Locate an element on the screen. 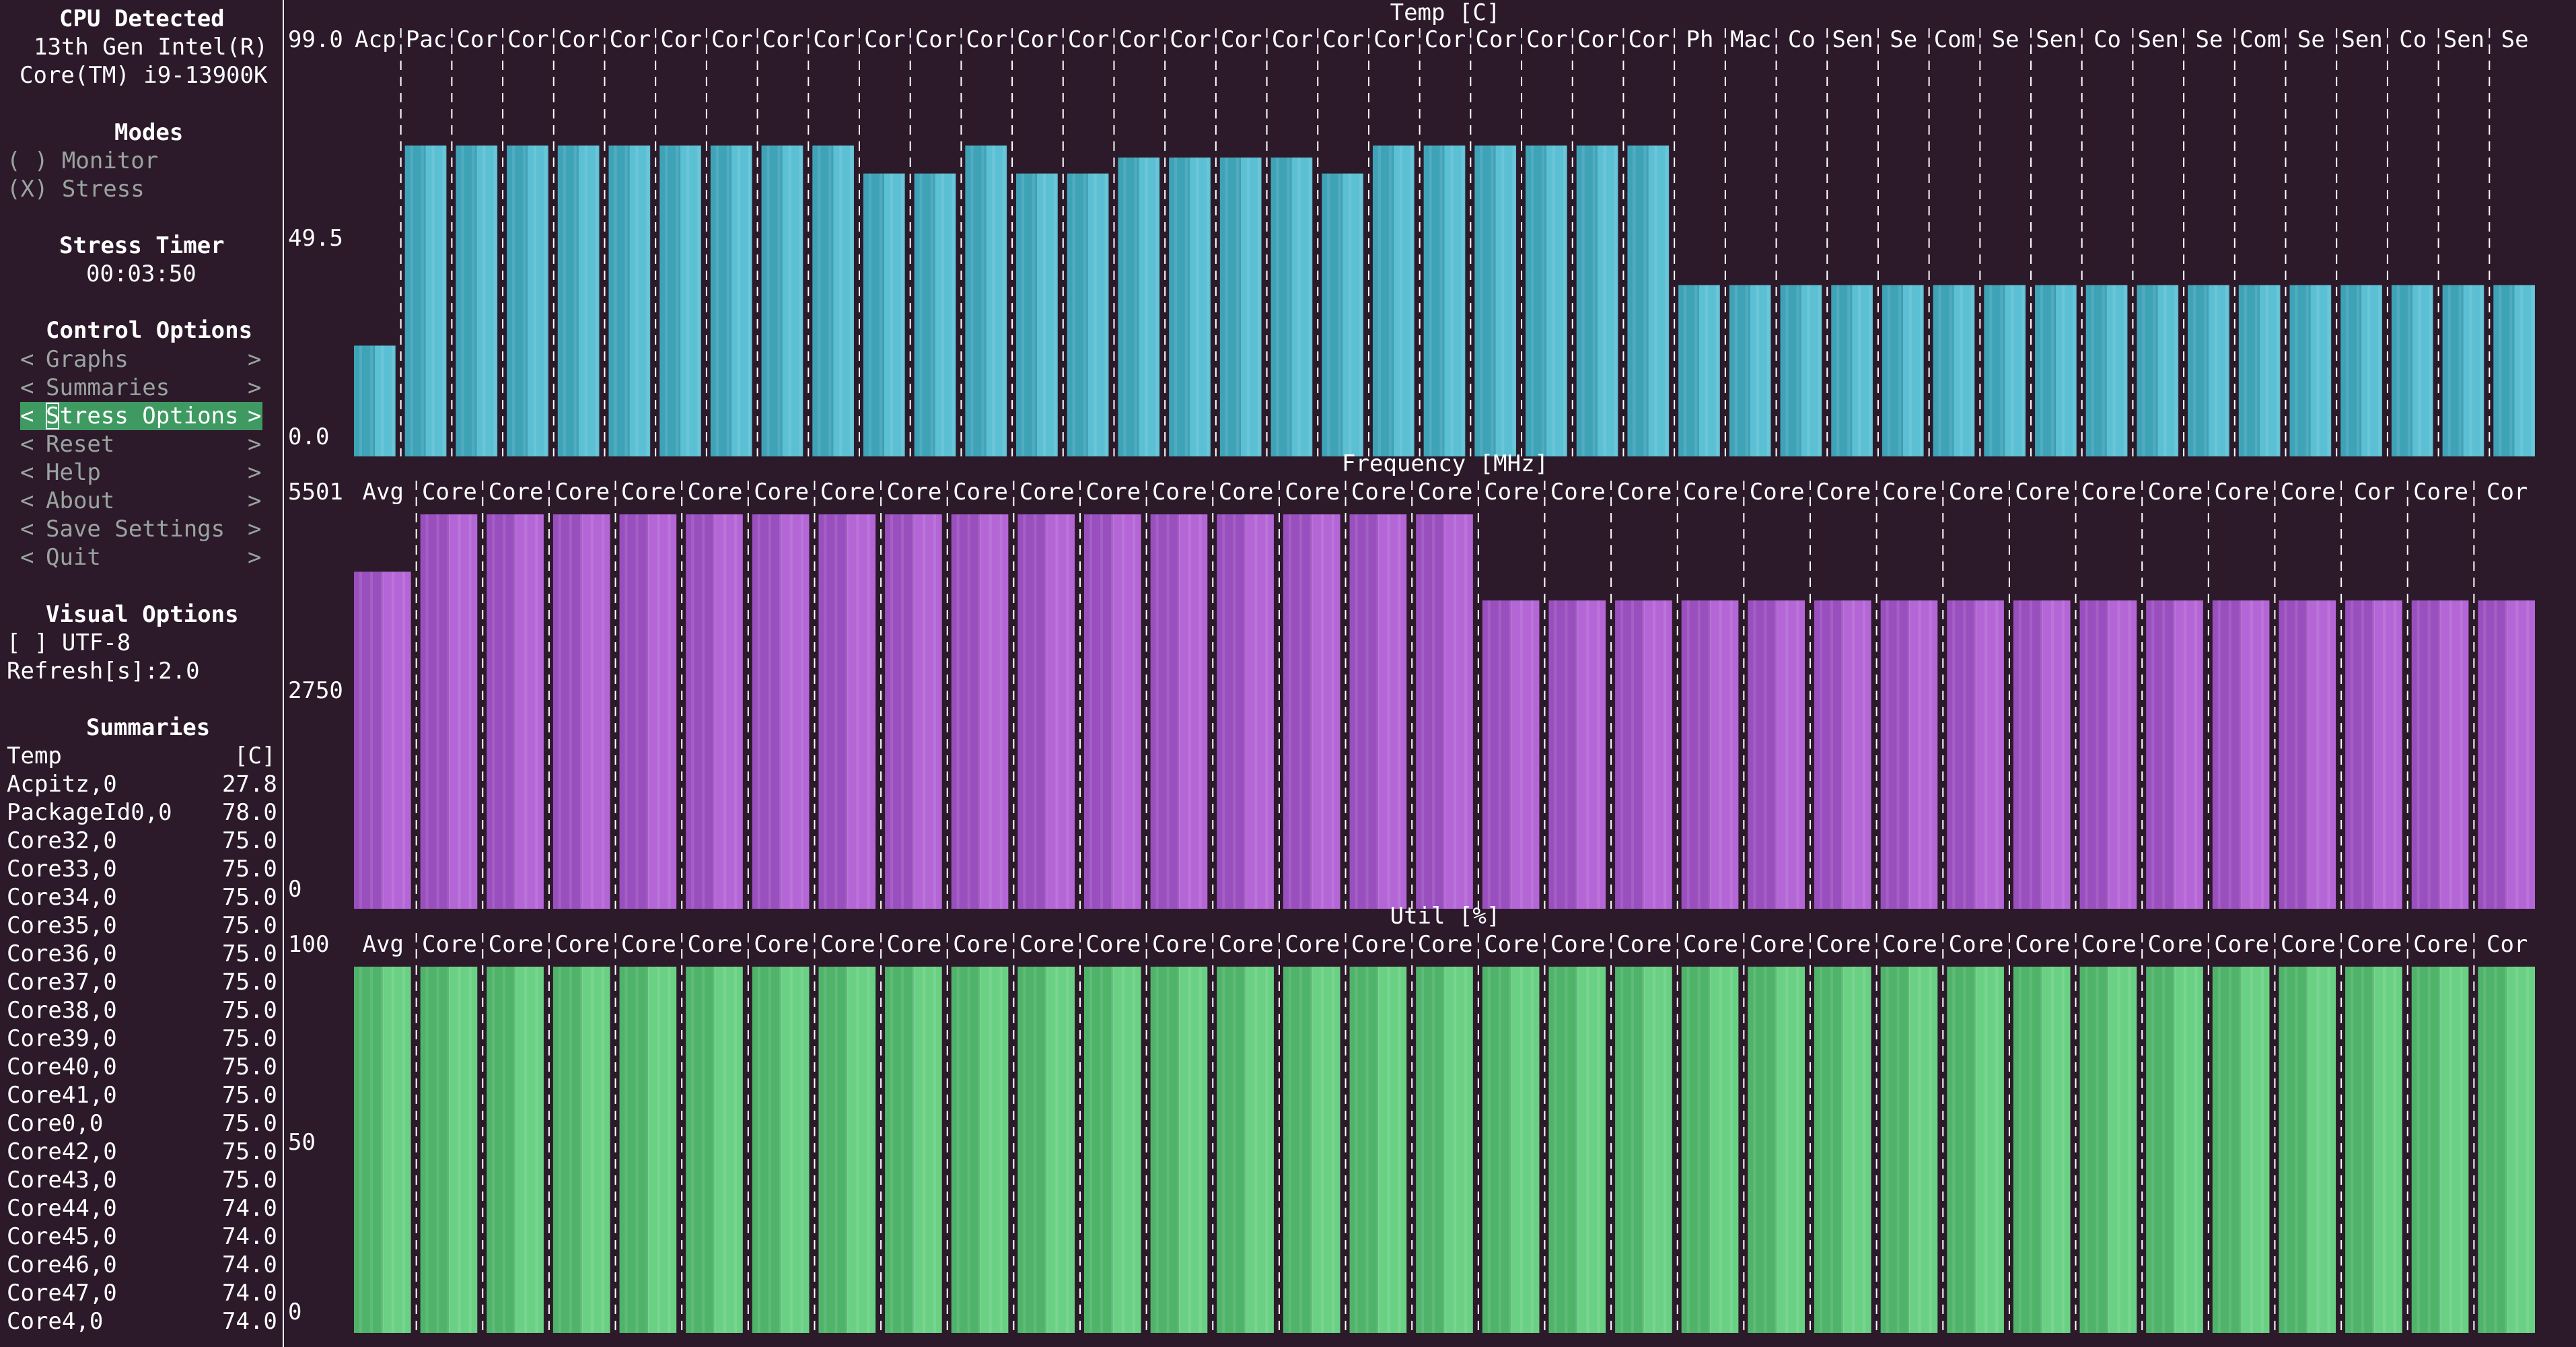 Image resolution: width=2576 pixels, height=1347 pixels. mode-stress-radio: (X) Stress is located at coordinates (76, 189).